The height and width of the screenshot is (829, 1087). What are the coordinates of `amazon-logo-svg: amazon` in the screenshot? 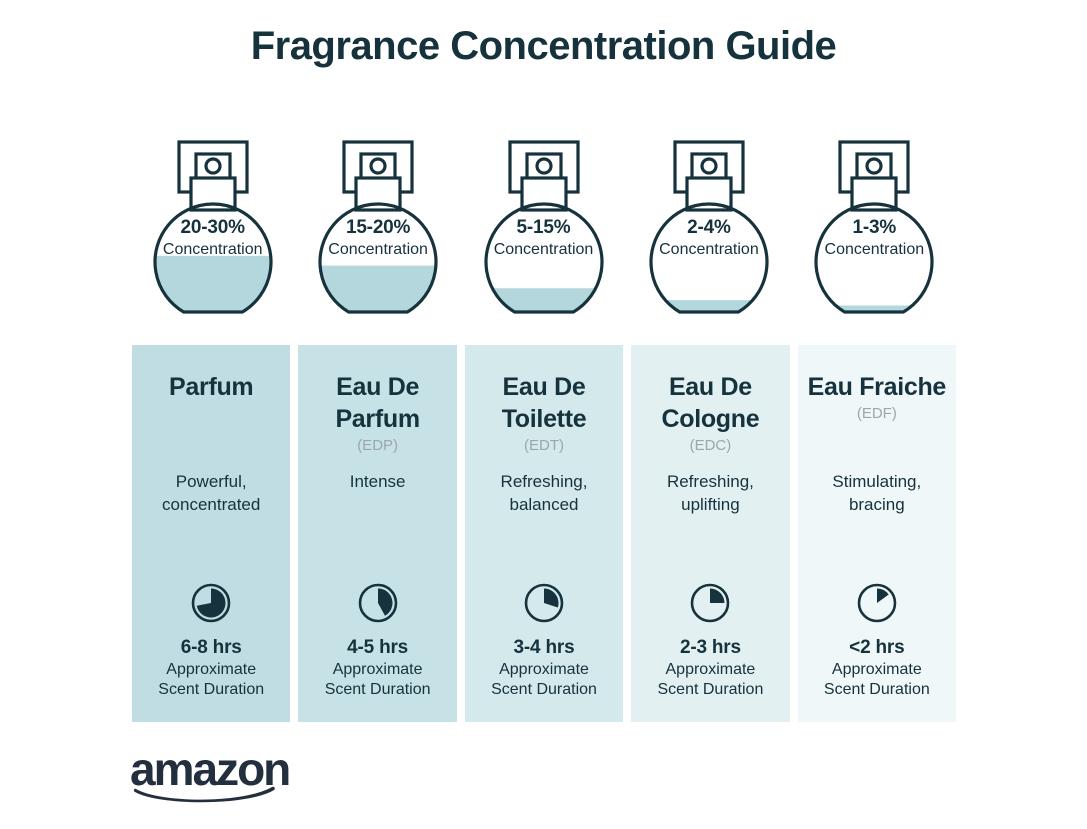 It's located at (210, 773).